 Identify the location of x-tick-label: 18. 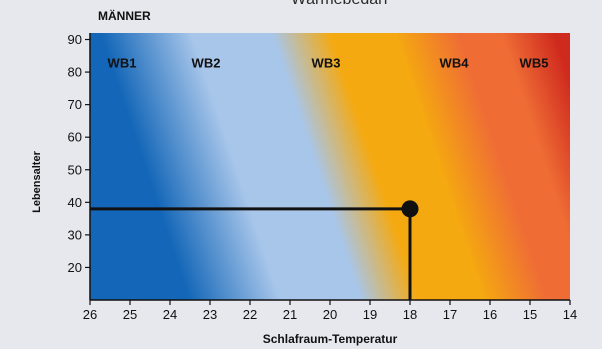
(410, 314).